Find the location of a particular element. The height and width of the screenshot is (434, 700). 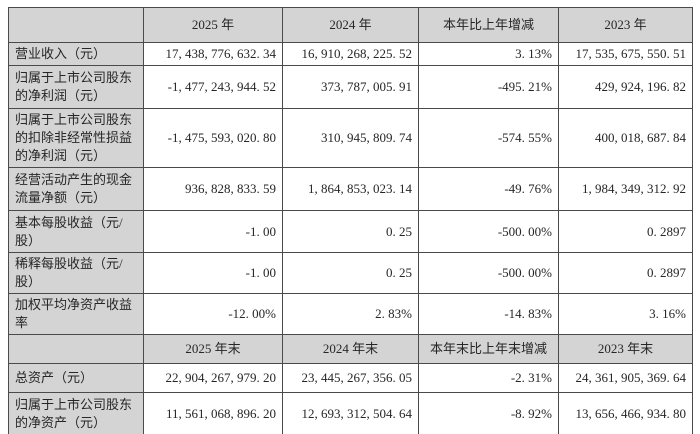

cell-basic-eps-change: -500. 00% is located at coordinates (488, 231).